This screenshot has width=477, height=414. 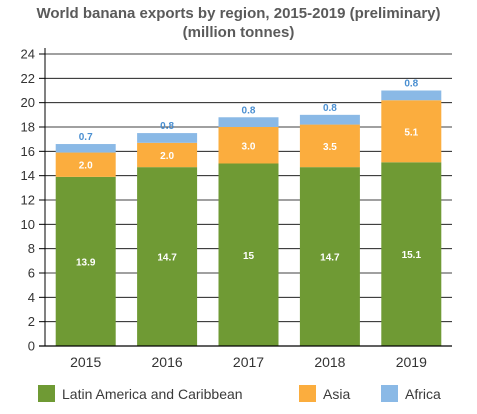 I want to click on data-label-2016-series-1: 2.0, so click(x=167, y=156).